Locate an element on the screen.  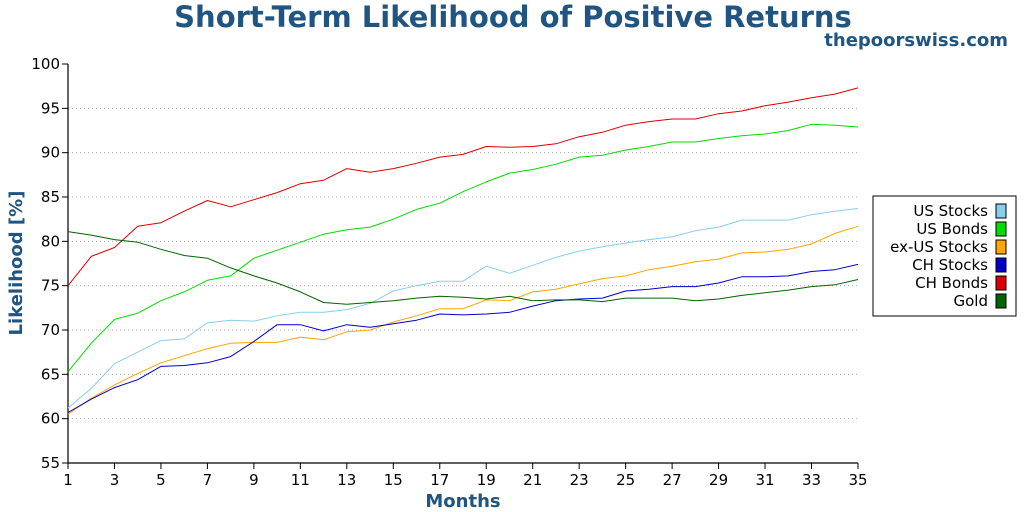
legend-label: ex-US Stocks is located at coordinates (939, 247).